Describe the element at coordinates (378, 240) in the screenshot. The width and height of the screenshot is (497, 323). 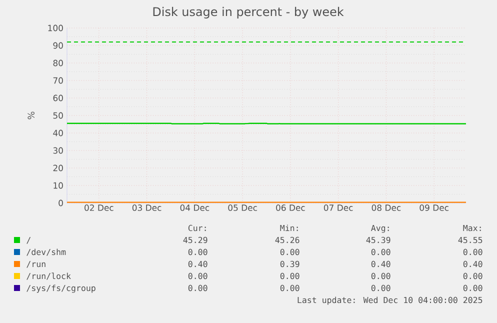
I see `text: 45.39` at that location.